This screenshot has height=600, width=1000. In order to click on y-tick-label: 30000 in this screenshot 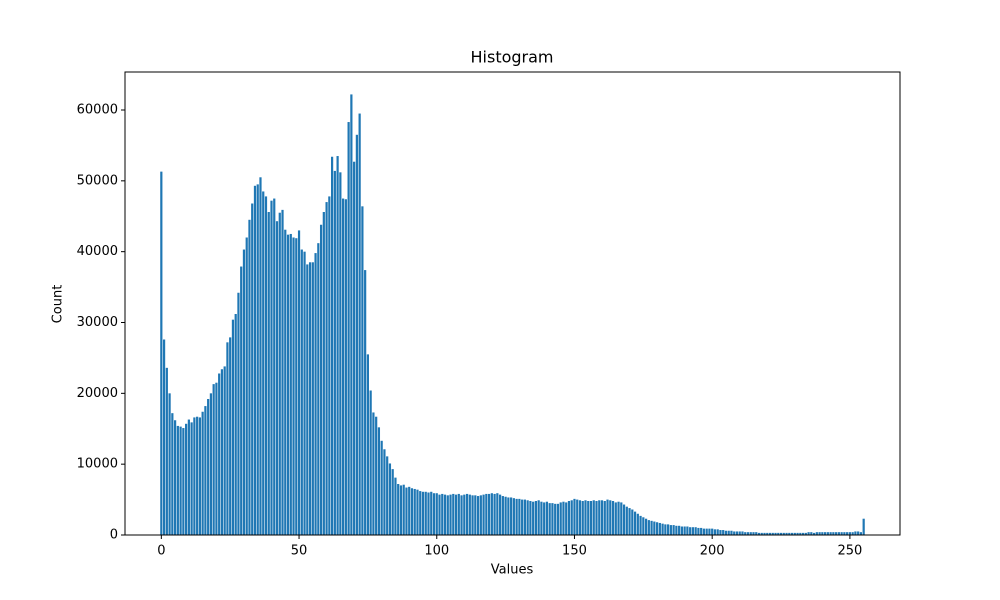, I will do `click(97, 322)`.